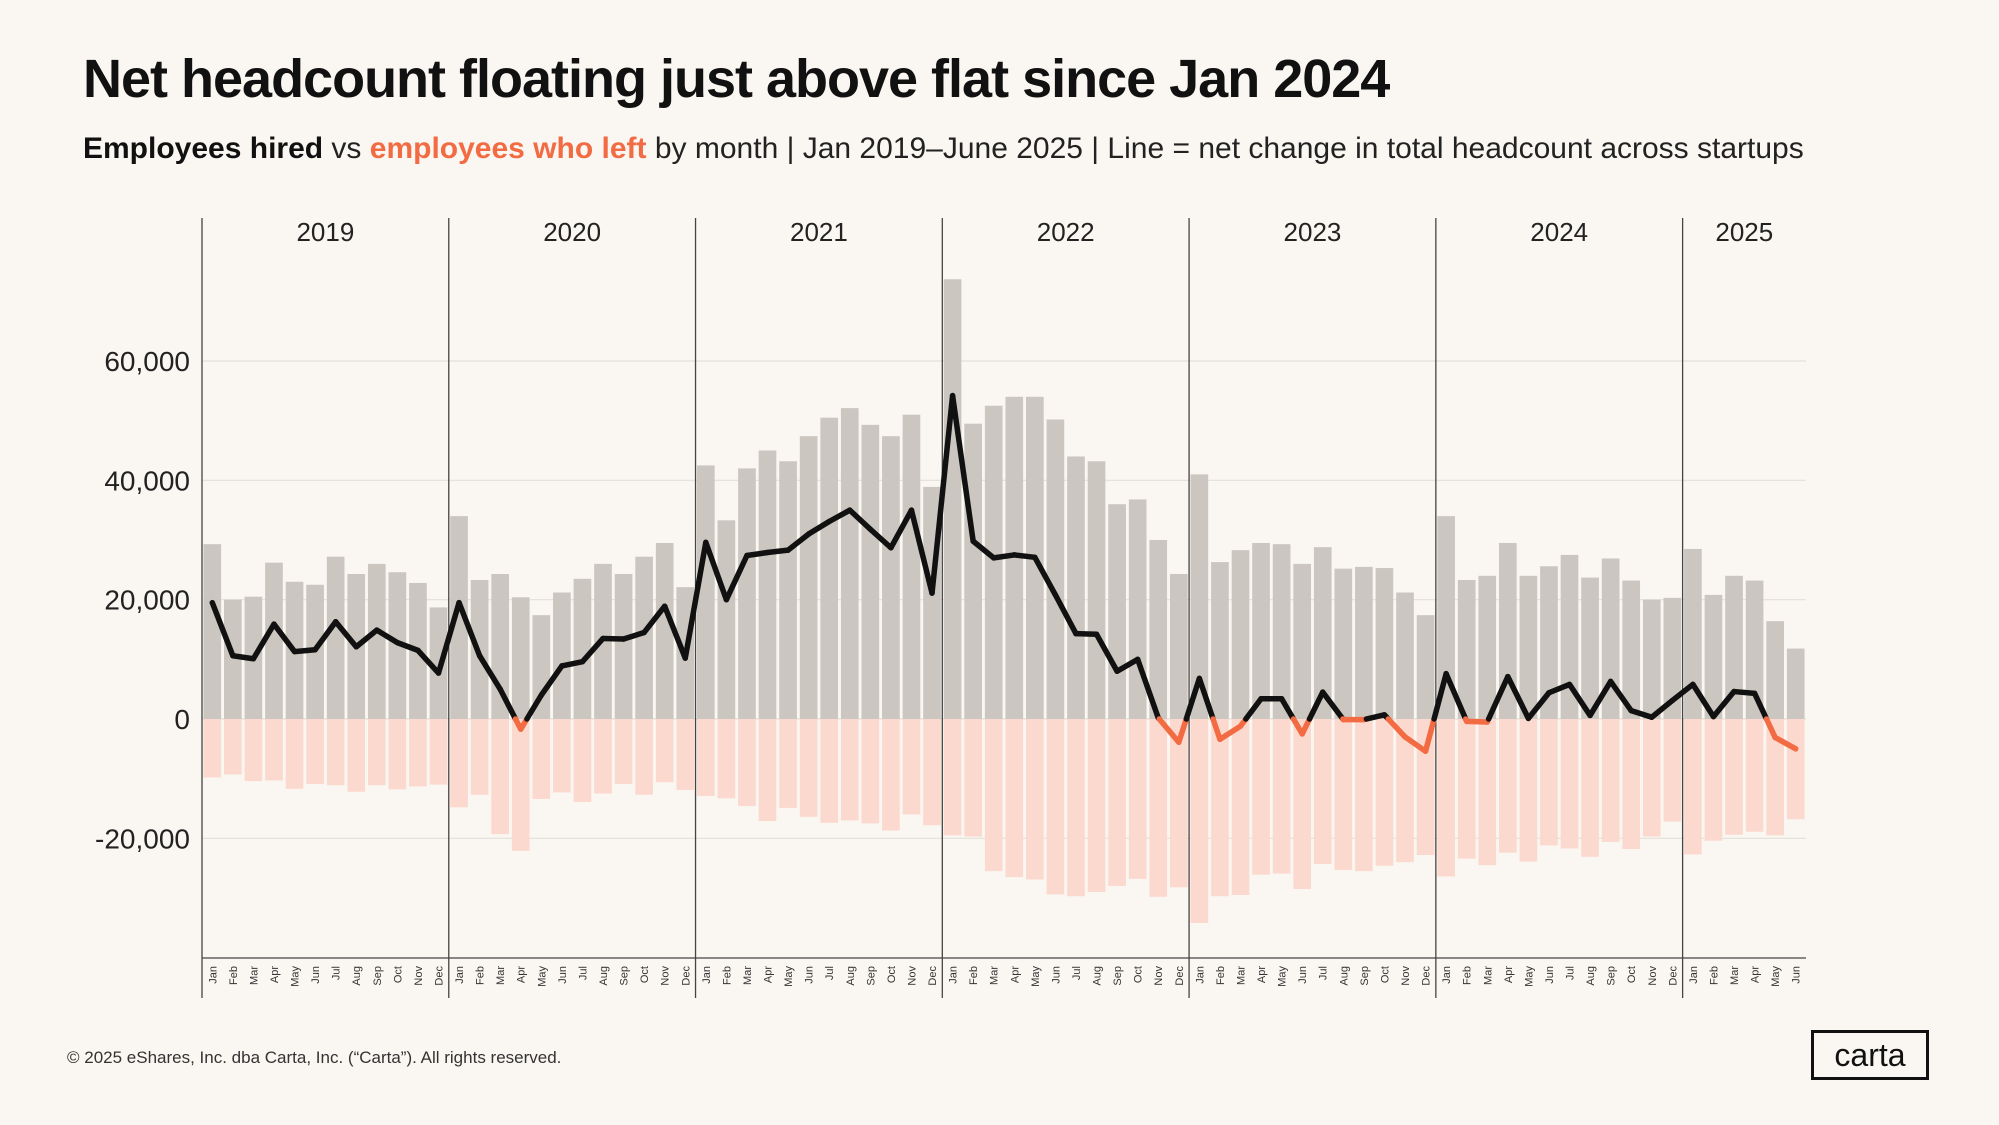  What do you see at coordinates (147, 361) in the screenshot?
I see `y-tick-label: 60,000` at bounding box center [147, 361].